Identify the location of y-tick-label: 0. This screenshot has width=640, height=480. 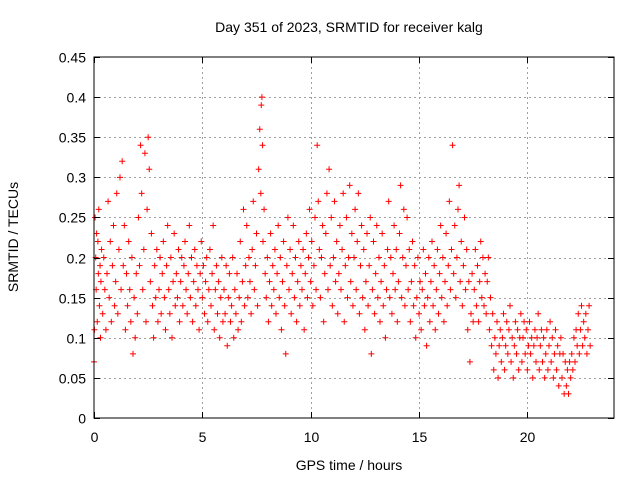
(82, 419).